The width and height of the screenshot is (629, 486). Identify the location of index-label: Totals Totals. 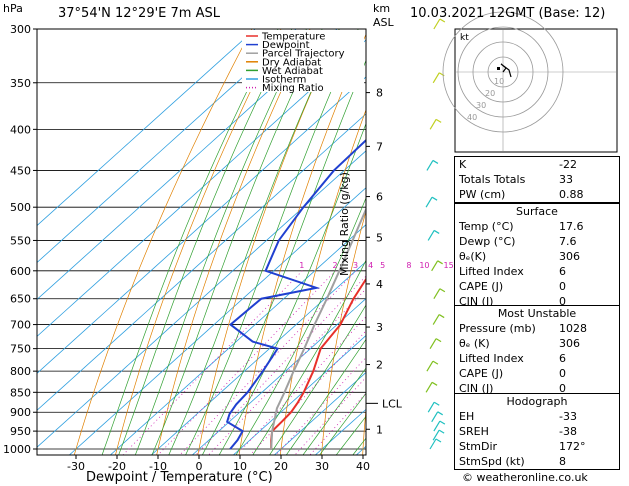
(492, 179).